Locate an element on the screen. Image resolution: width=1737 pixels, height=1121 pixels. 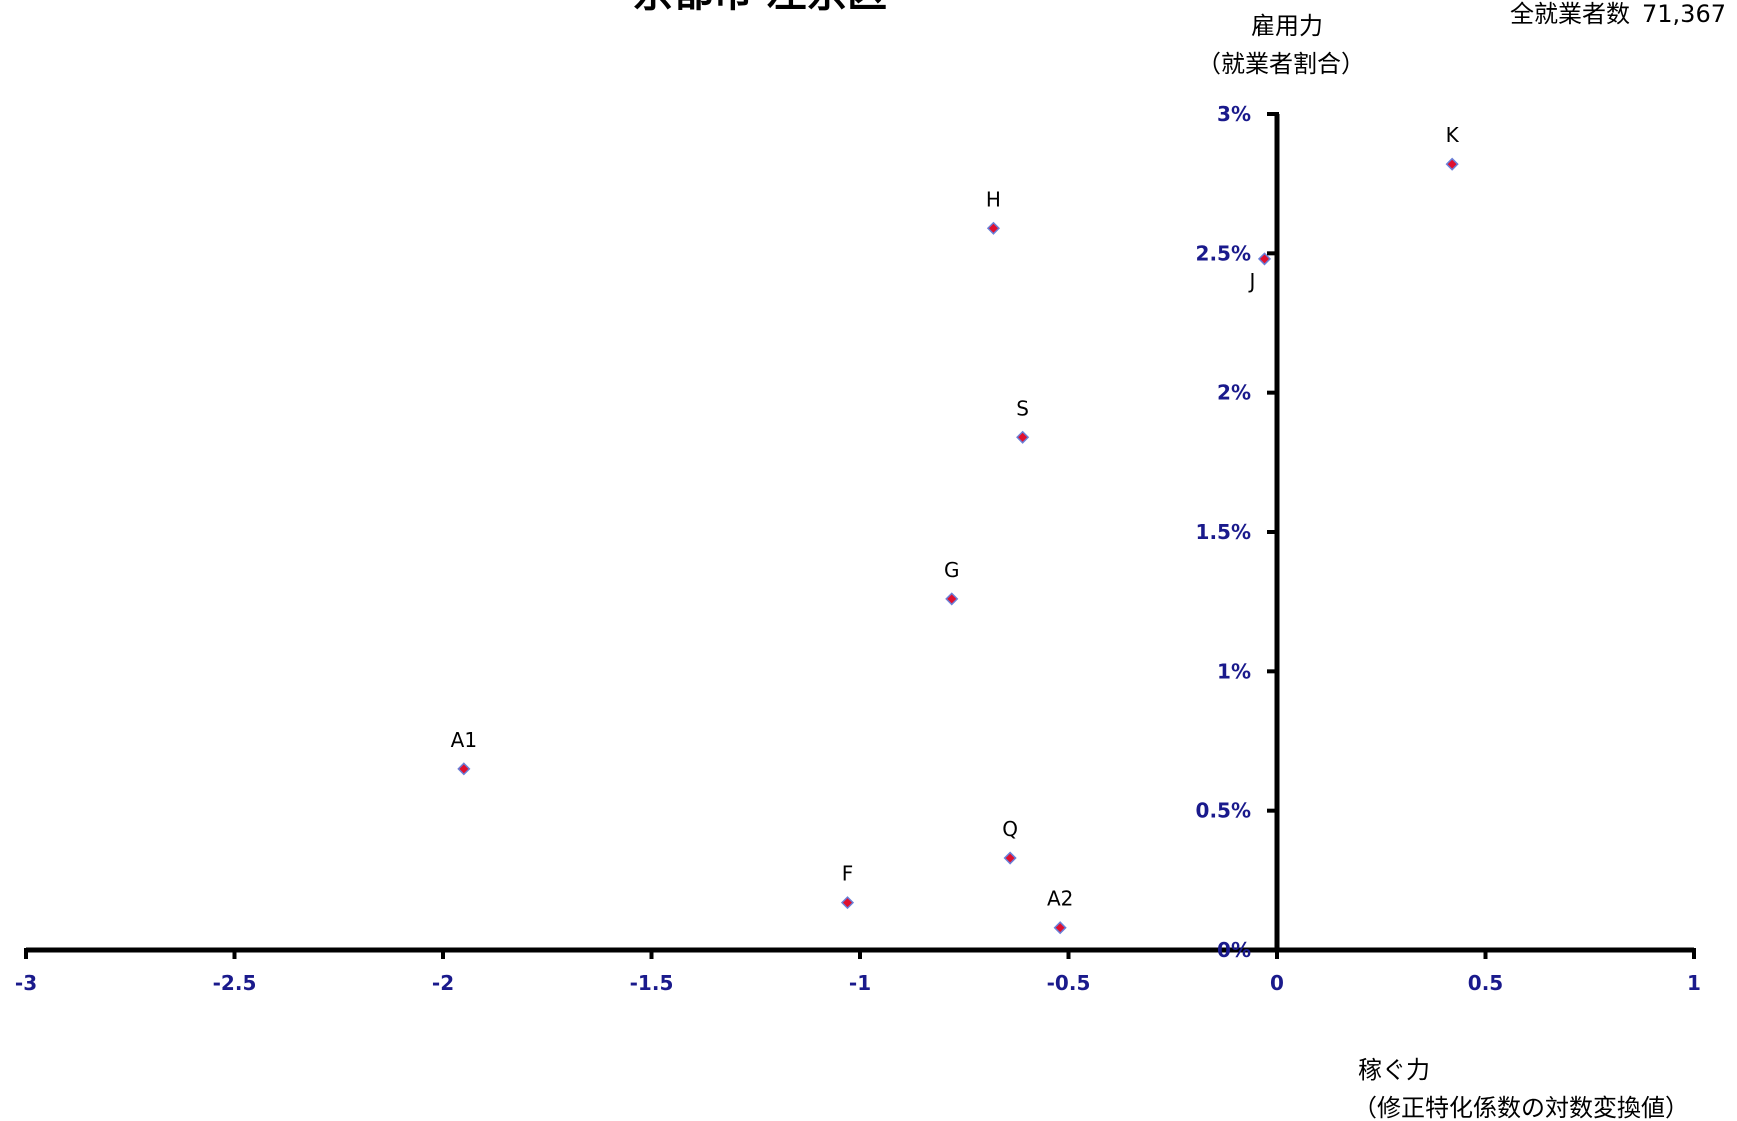
point-label-a2: A2 is located at coordinates (1060, 899).